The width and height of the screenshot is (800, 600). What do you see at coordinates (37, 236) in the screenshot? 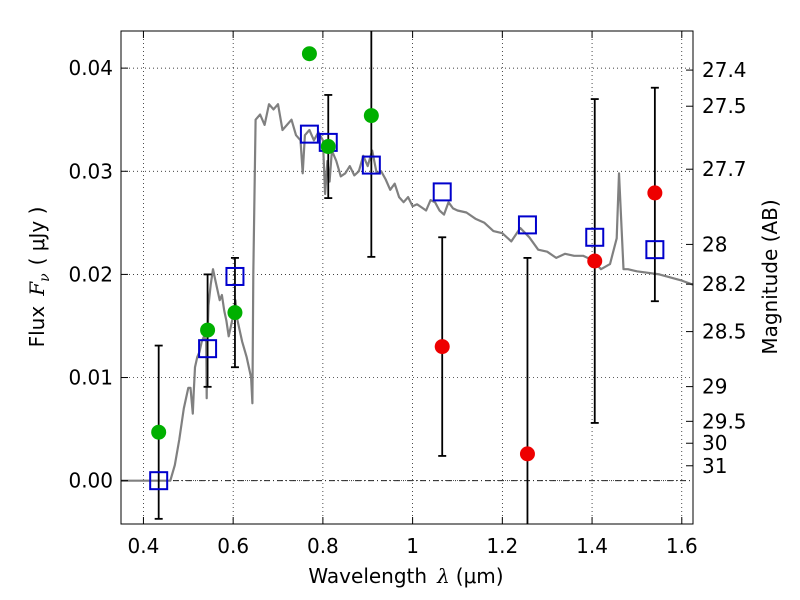
I see `y-axis-label-unit: ( μJy )` at bounding box center [37, 236].